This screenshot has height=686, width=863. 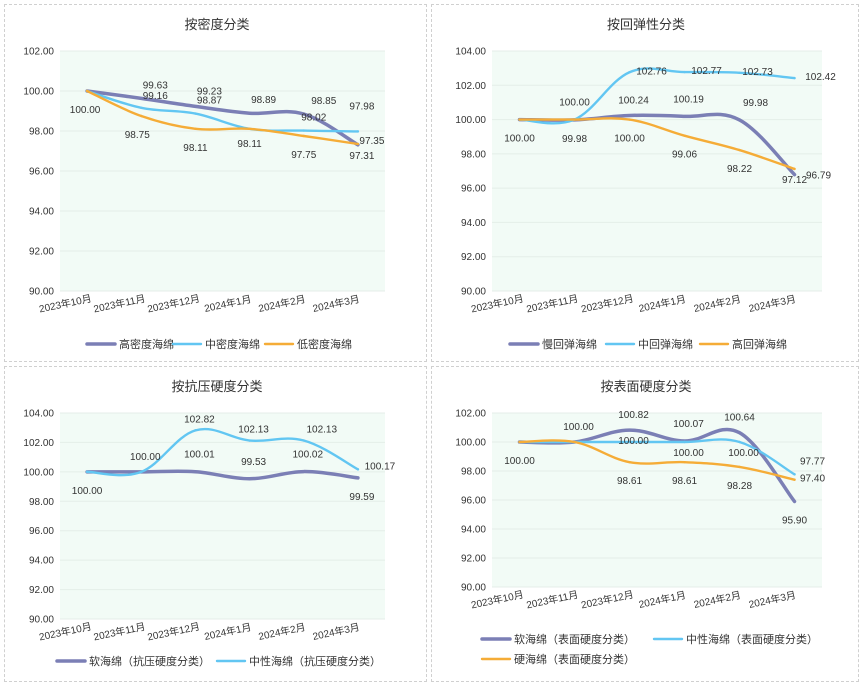 What do you see at coordinates (361, 497) in the screenshot?
I see `data-label: 99.59` at bounding box center [361, 497].